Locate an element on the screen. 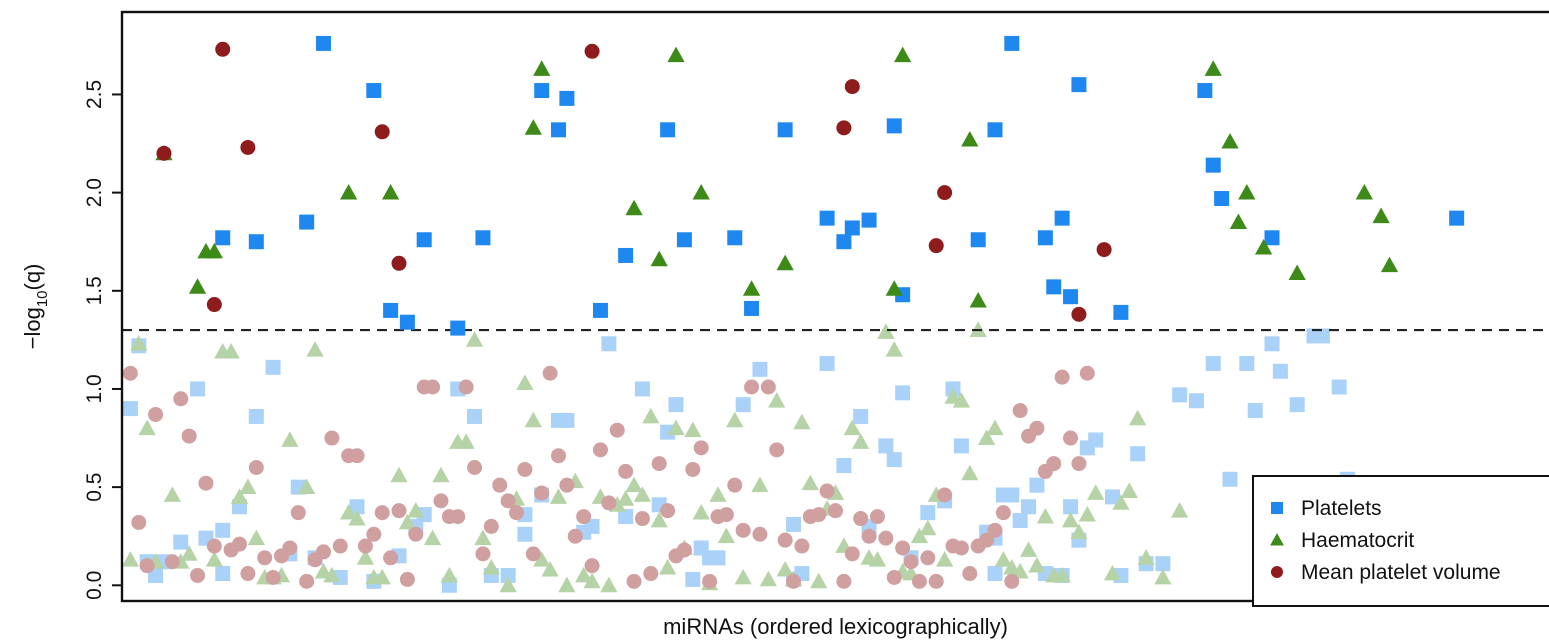 The height and width of the screenshot is (640, 1549). legend-haematocrit-marker is located at coordinates (1277, 539).